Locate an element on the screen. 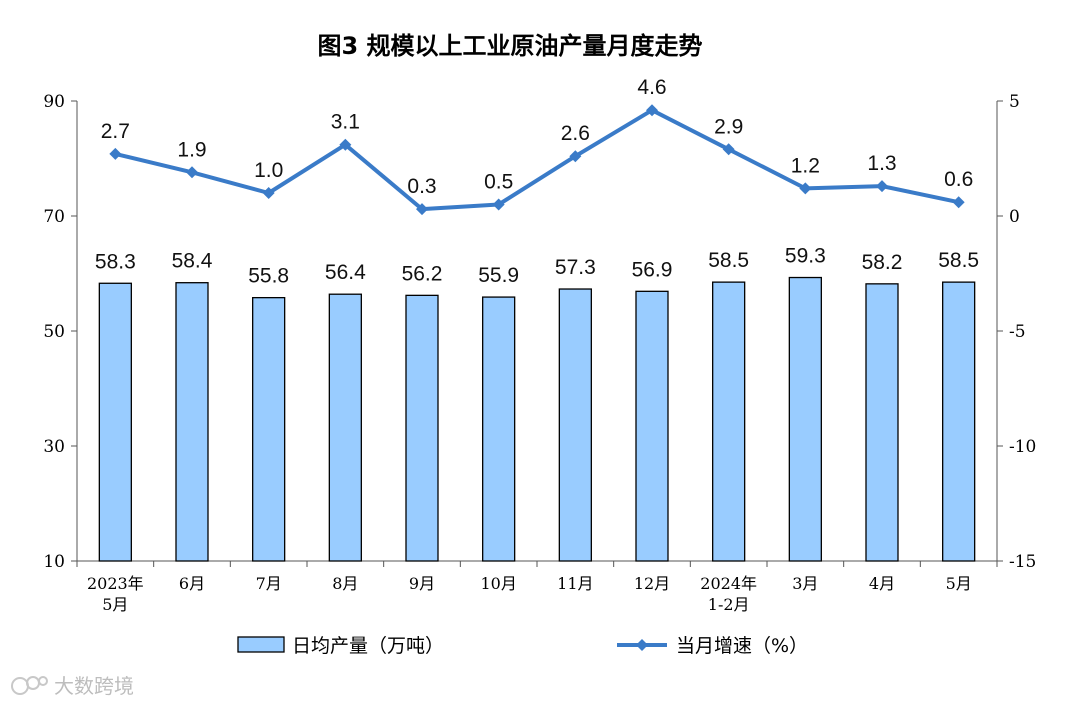  x-tick-label: 2024年 is located at coordinates (728, 583).